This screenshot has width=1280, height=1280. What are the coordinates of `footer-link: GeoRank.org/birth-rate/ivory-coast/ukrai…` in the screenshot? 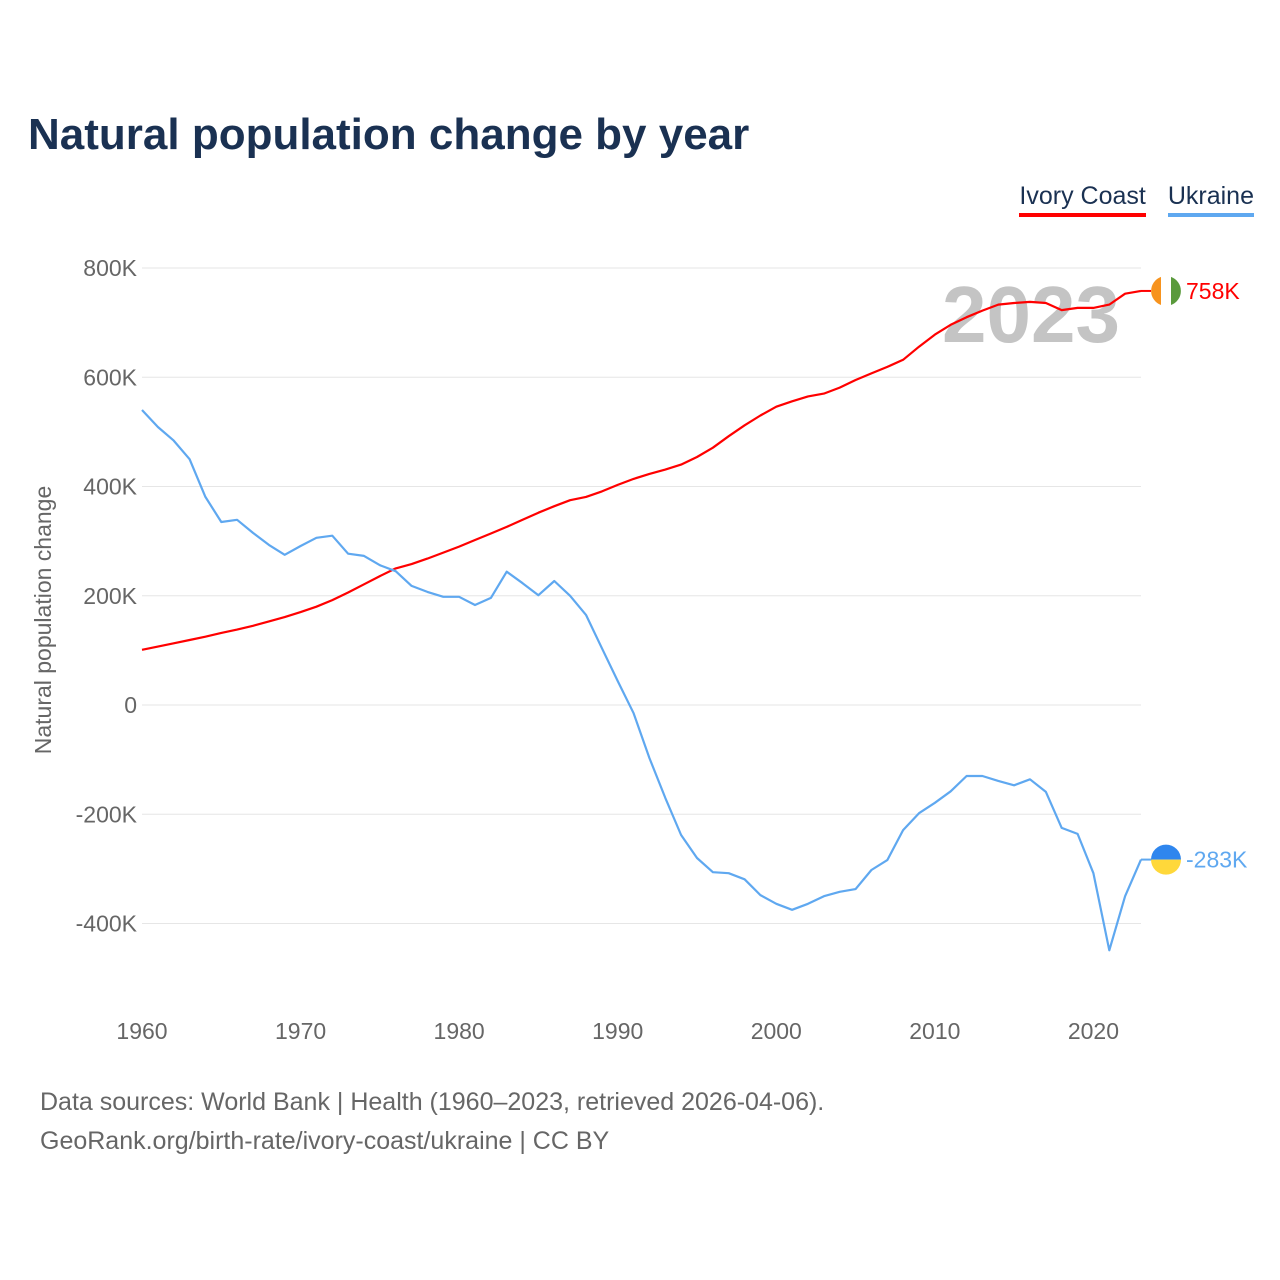 It's located at (325, 1141).